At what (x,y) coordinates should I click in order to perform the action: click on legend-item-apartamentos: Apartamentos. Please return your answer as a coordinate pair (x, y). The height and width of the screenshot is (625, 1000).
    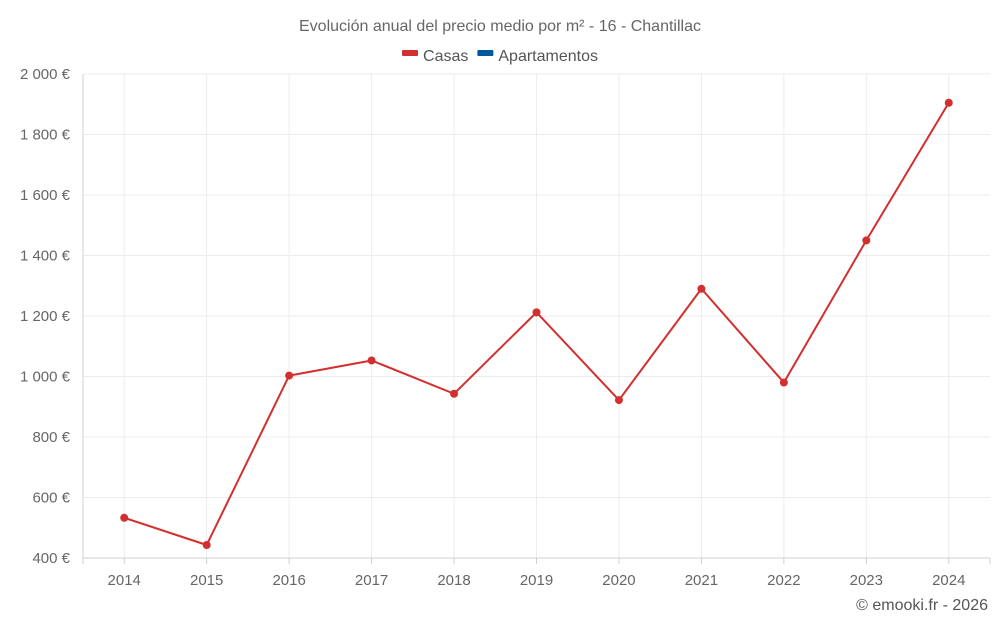
    Looking at the image, I should click on (537, 56).